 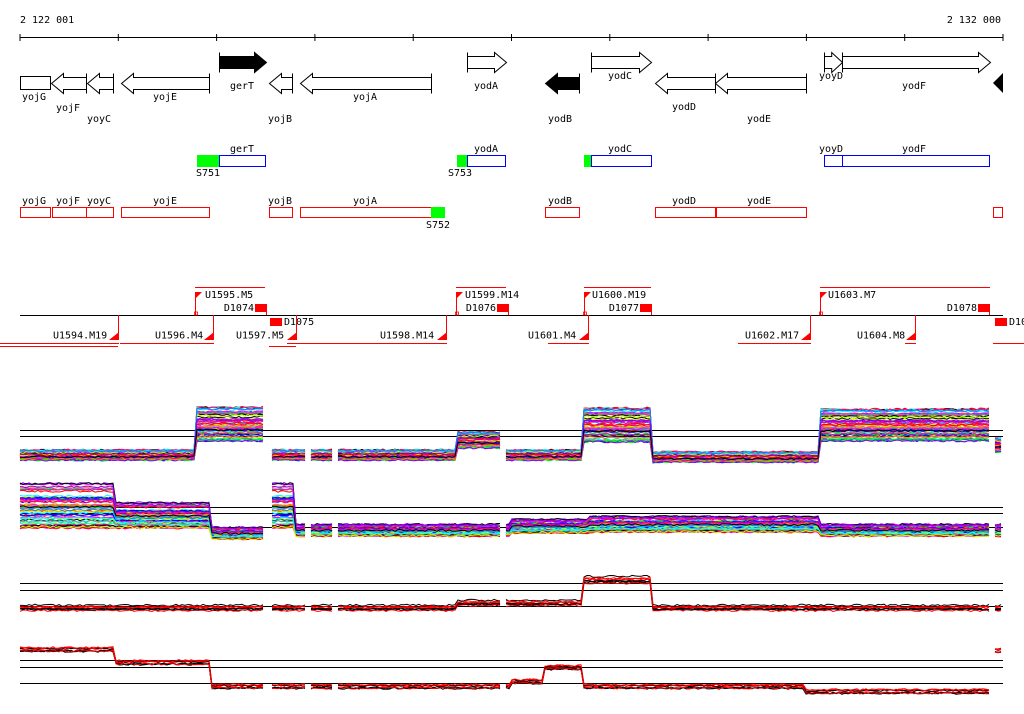 What do you see at coordinates (620, 149) in the screenshot?
I see `forward-transcript-label: yodC` at bounding box center [620, 149].